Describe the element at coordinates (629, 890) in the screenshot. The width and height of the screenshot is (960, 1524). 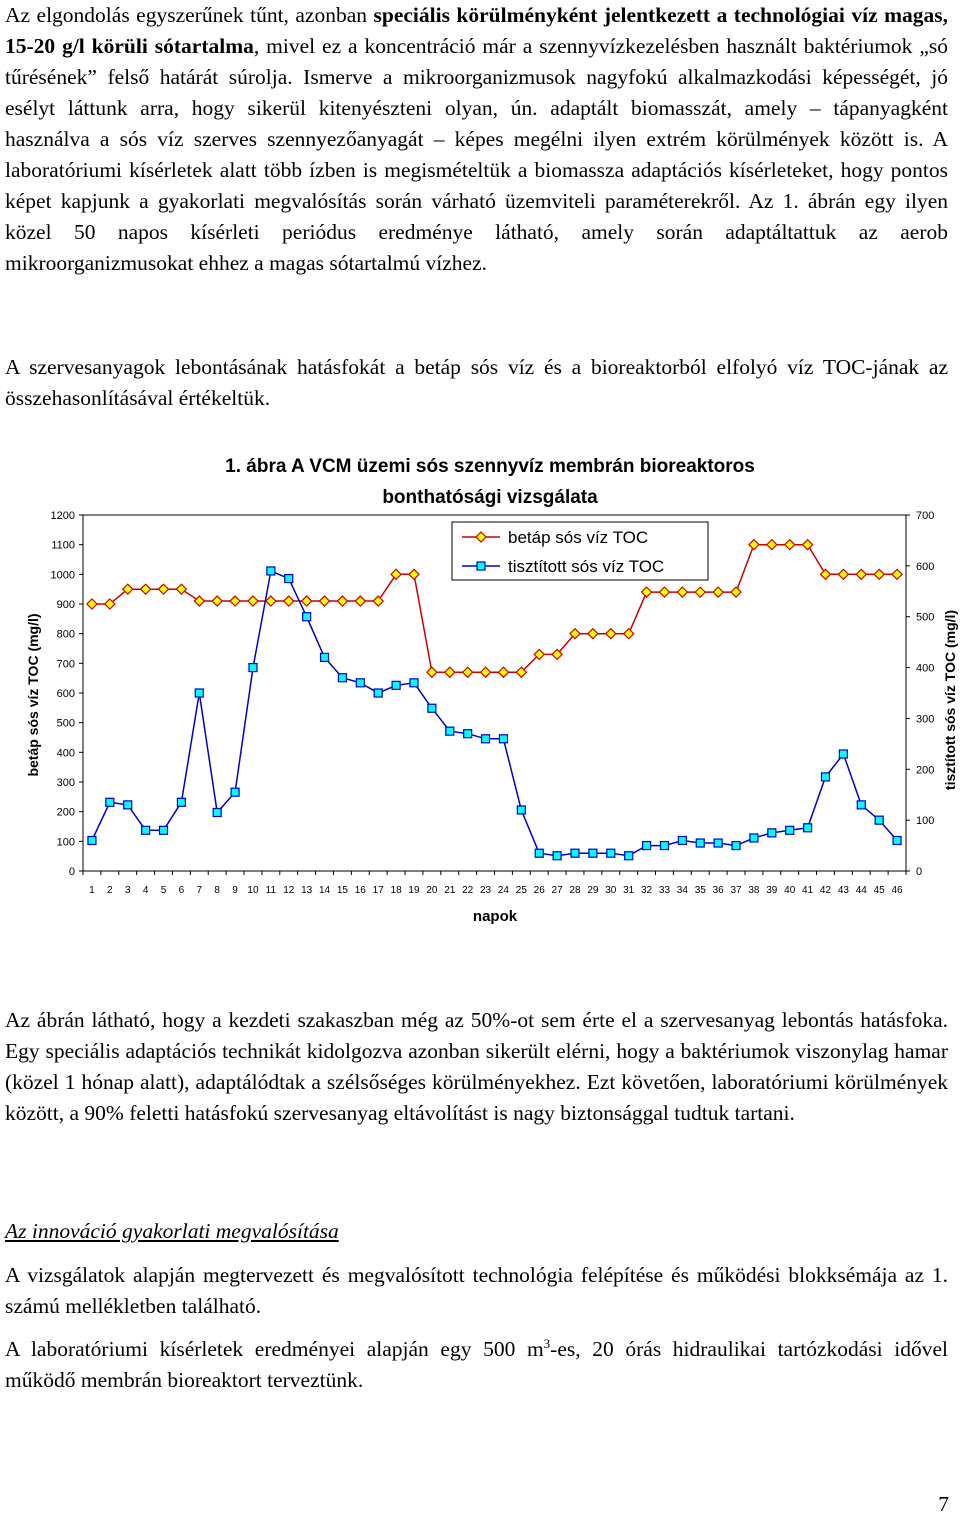
I see `x-tick-label: 31` at that location.